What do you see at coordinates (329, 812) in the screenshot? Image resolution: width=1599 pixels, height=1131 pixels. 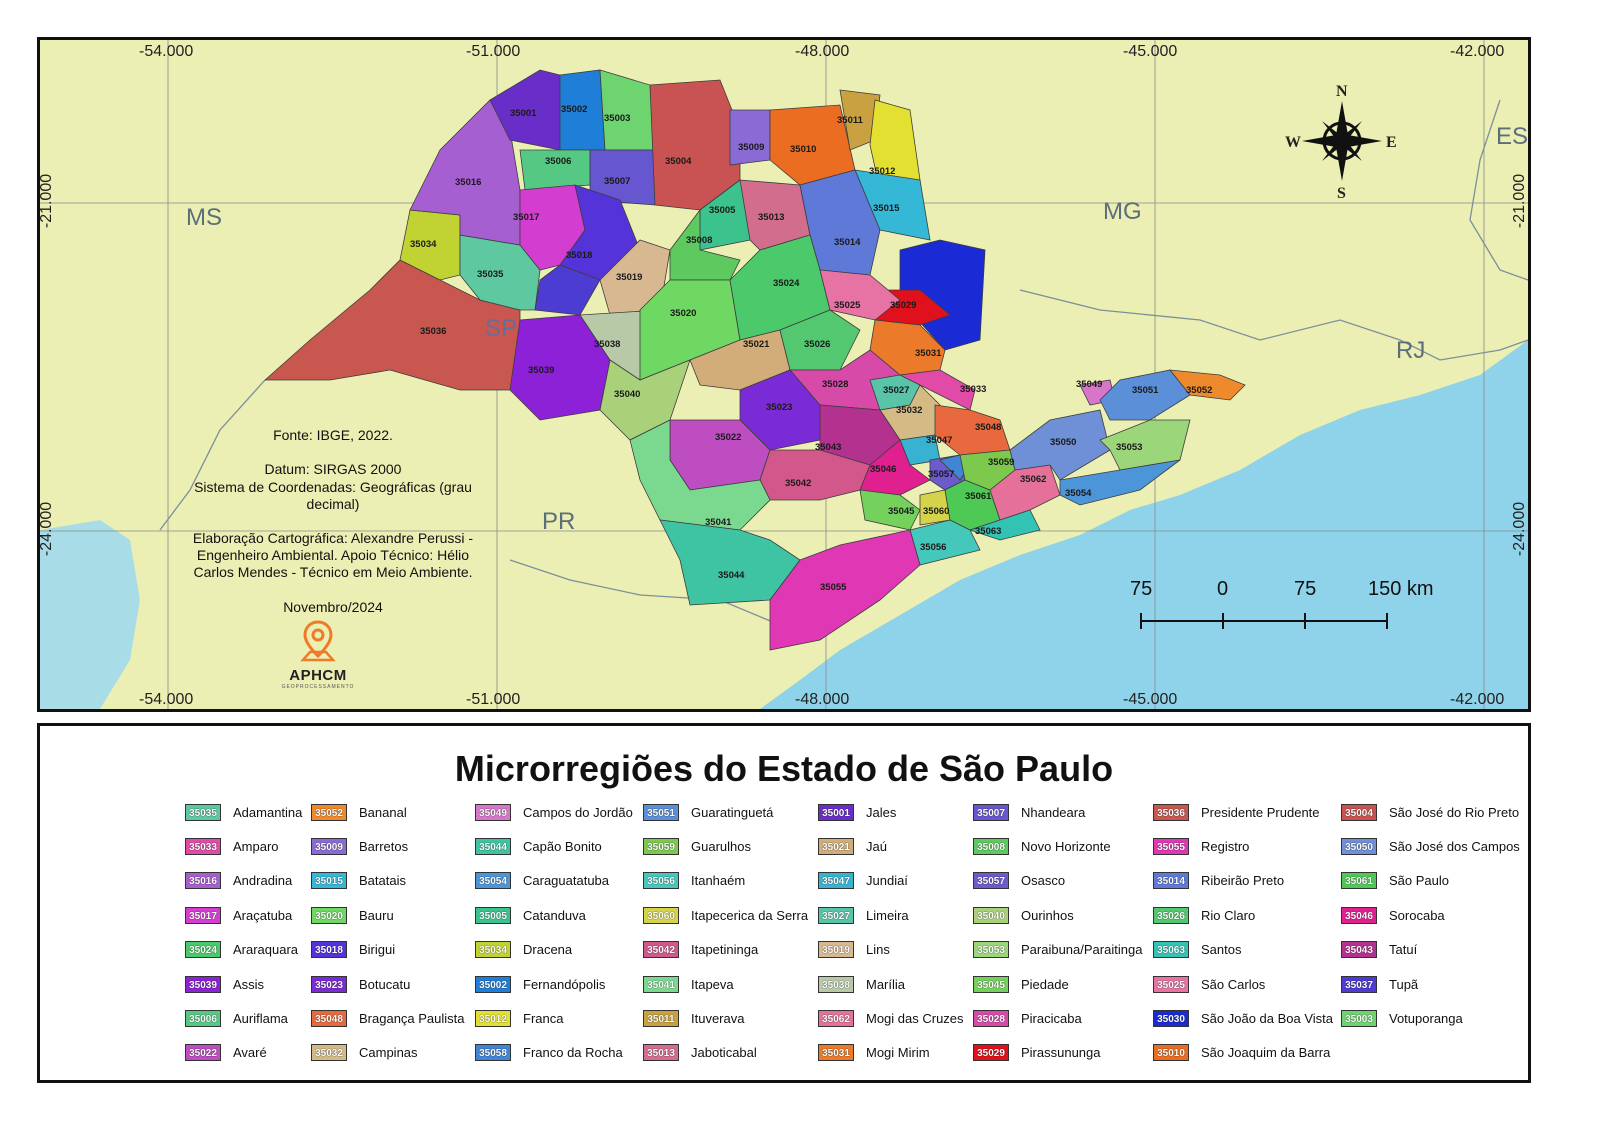 I see `legend-code: 35052` at bounding box center [329, 812].